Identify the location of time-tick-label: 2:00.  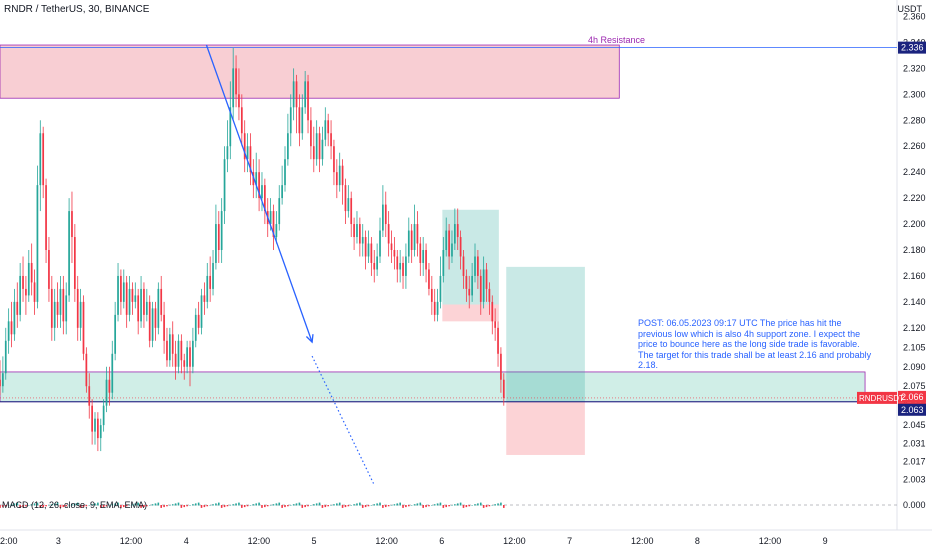
(9, 541).